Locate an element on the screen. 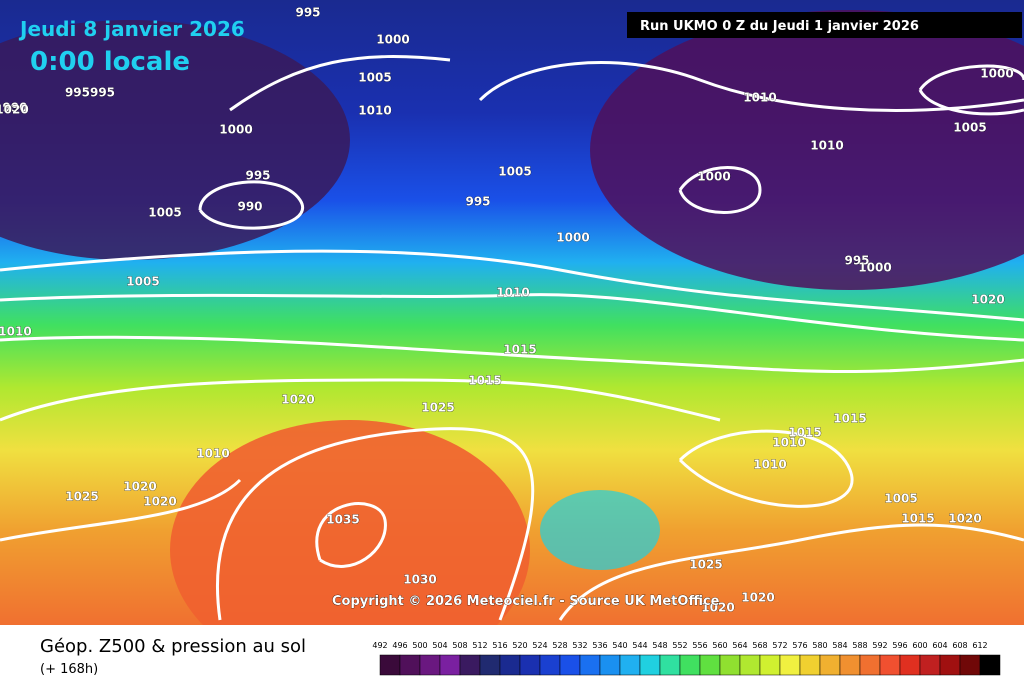 This screenshot has width=1024, height=688. scale-label: 508 is located at coordinates (459, 645).